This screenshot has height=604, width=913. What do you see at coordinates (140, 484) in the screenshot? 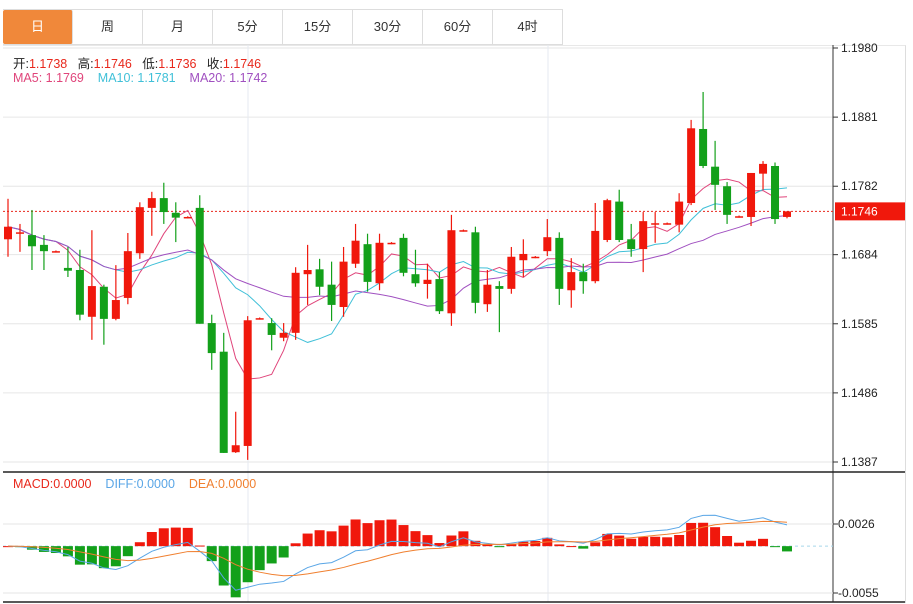
I see `diff-value: DIFF:0.0000` at bounding box center [140, 484].